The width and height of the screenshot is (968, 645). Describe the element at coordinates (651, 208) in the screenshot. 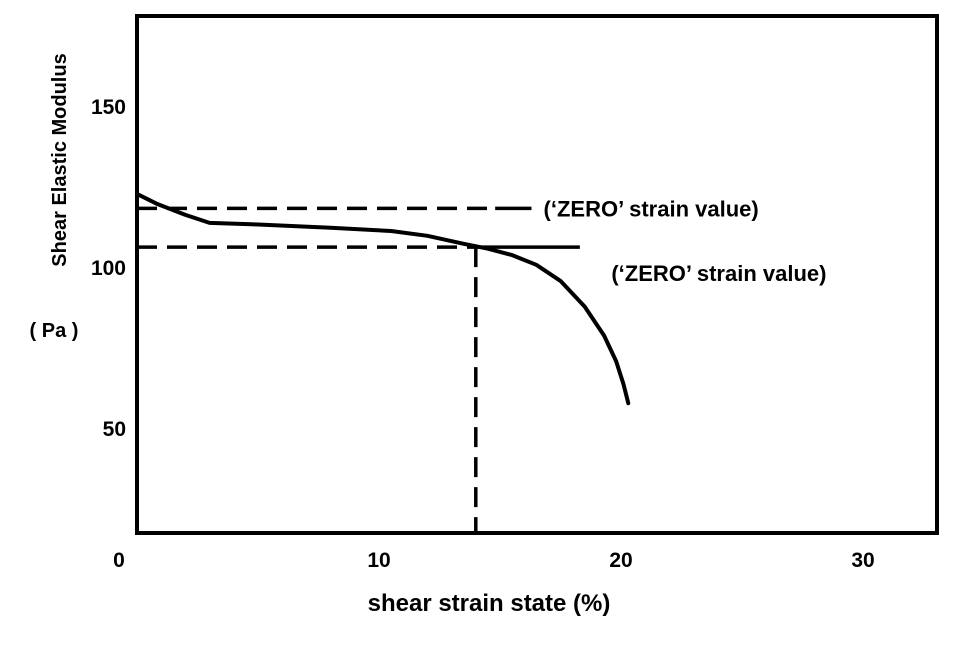

I see `annotation-zero-strain-0: (‘ZERO’ strain value)` at that location.